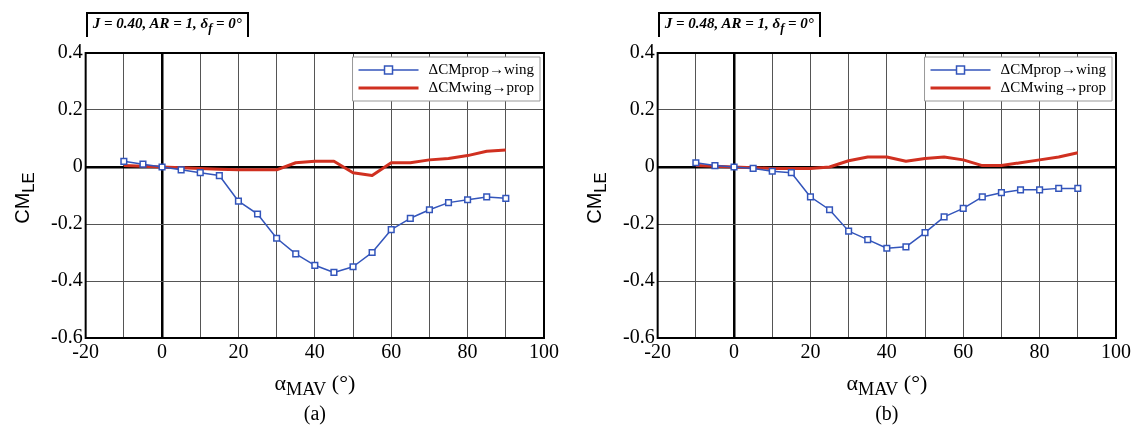 Image resolution: width=1148 pixels, height=441 pixels. I want to click on chart-title: J = 0.48, AR = 1, δ$_{f}$ = 0°, so click(739, 24).